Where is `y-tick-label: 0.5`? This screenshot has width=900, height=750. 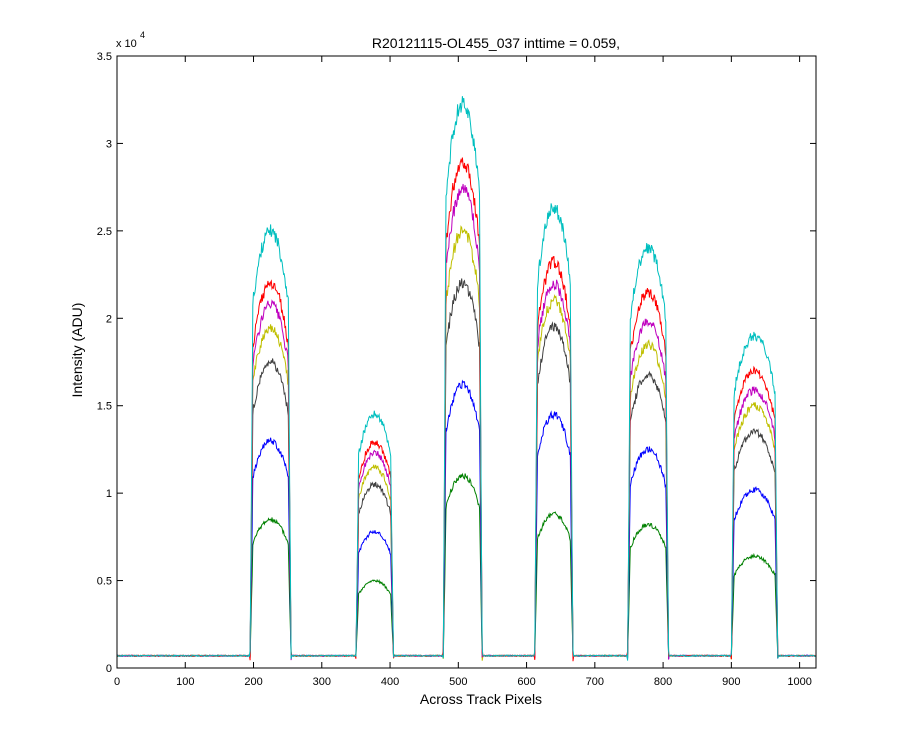 y-tick-label: 0.5 is located at coordinates (104, 582).